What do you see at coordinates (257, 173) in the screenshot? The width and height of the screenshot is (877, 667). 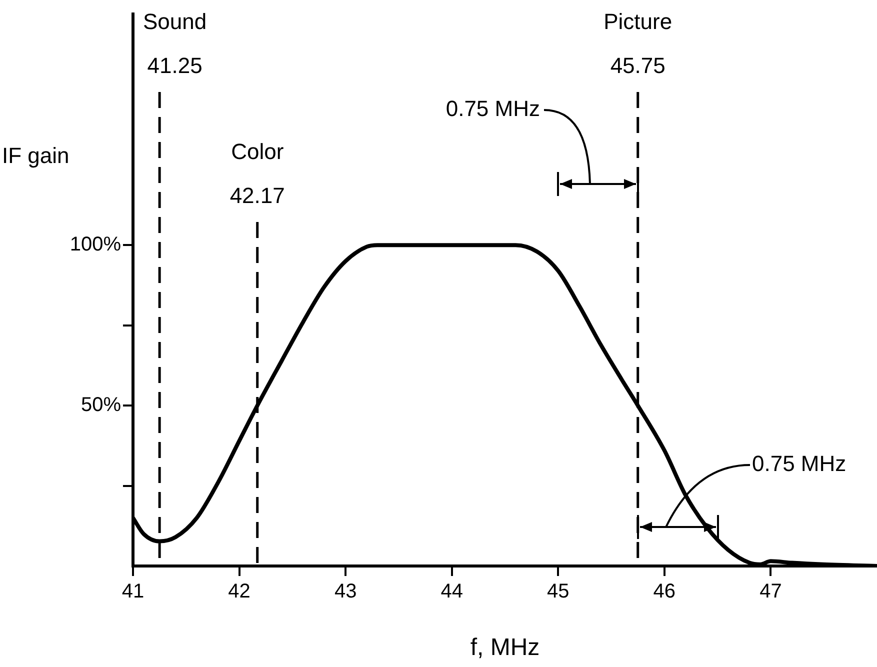 I see `ref-line-label: Color 42.17` at bounding box center [257, 173].